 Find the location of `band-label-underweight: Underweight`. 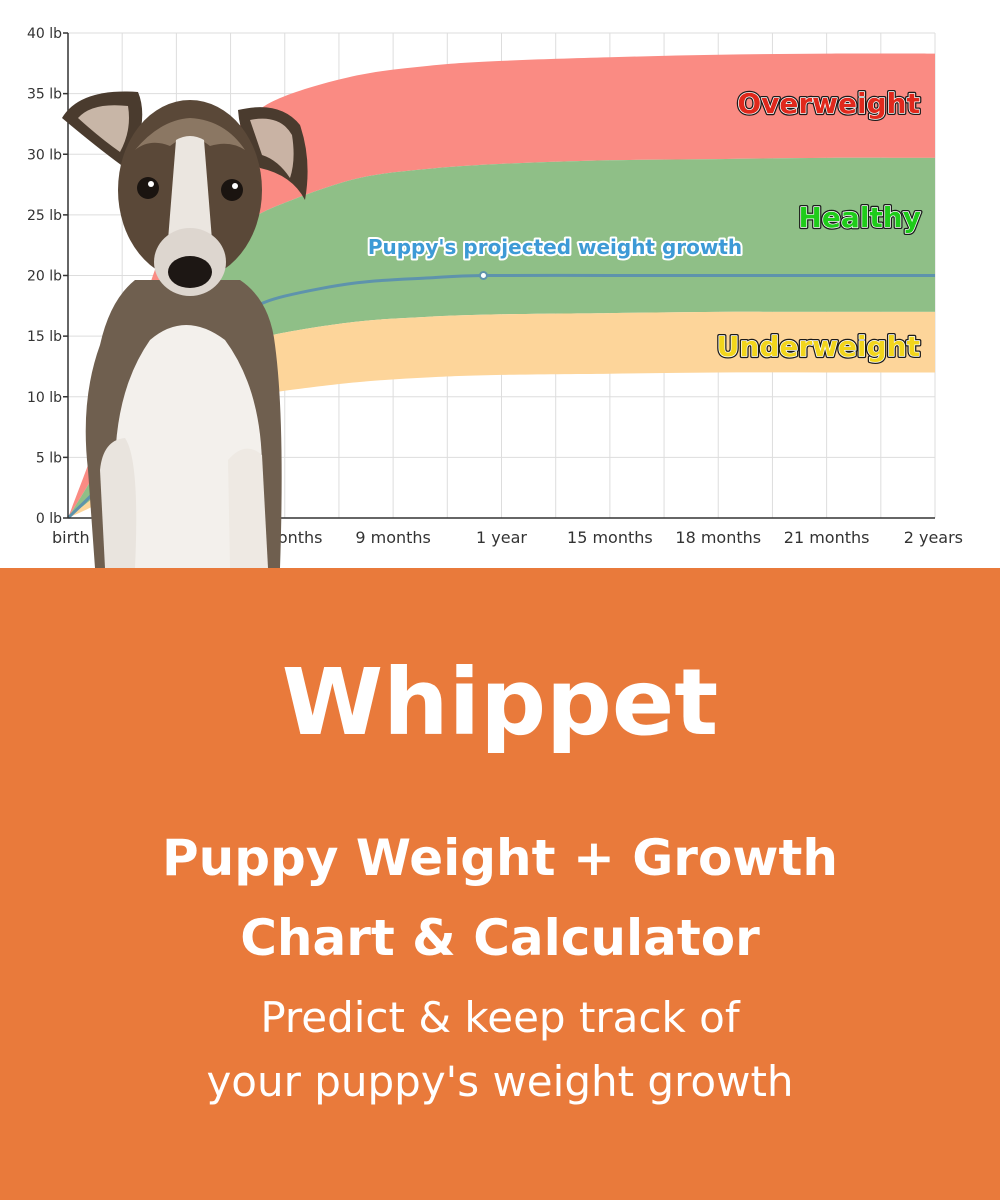

band-label-underweight: Underweight is located at coordinates (818, 346).